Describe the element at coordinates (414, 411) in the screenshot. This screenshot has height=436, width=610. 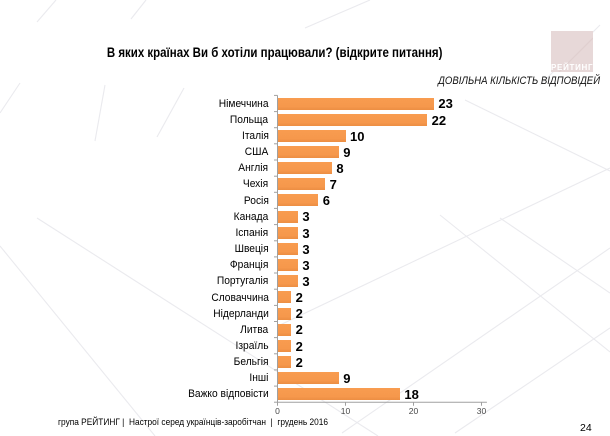
I see `svg-text: 20` at that location.